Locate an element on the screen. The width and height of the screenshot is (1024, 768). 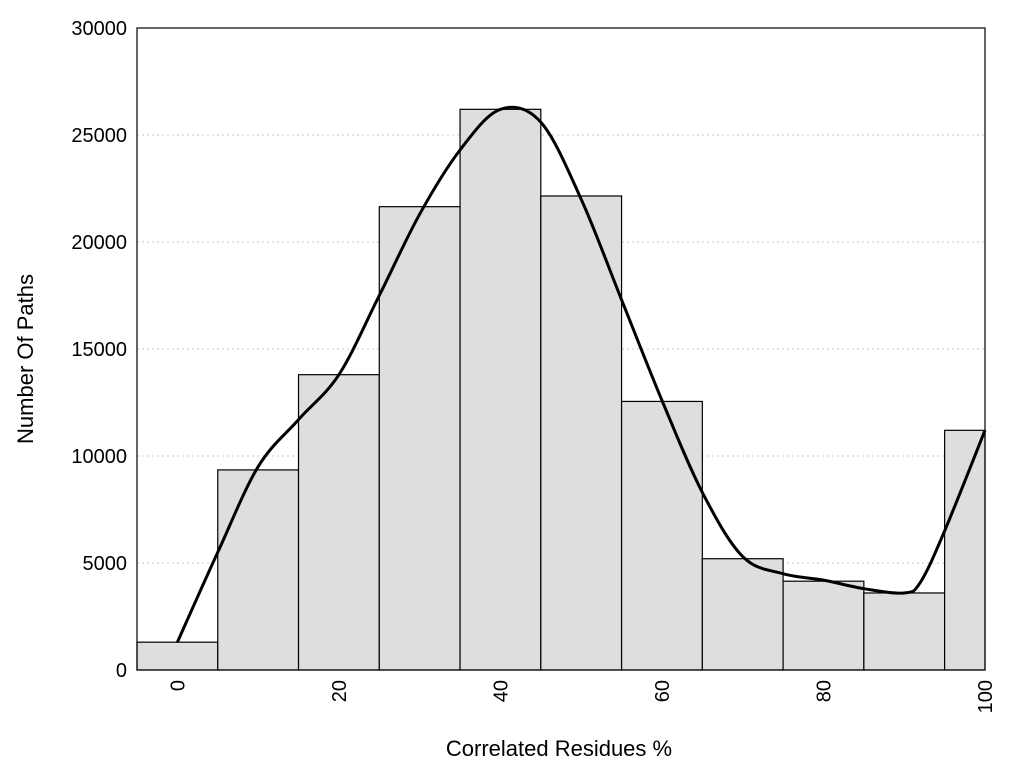
x-axis-ticks: 0 20 40 60 80 100 is located at coordinates (582, 696).